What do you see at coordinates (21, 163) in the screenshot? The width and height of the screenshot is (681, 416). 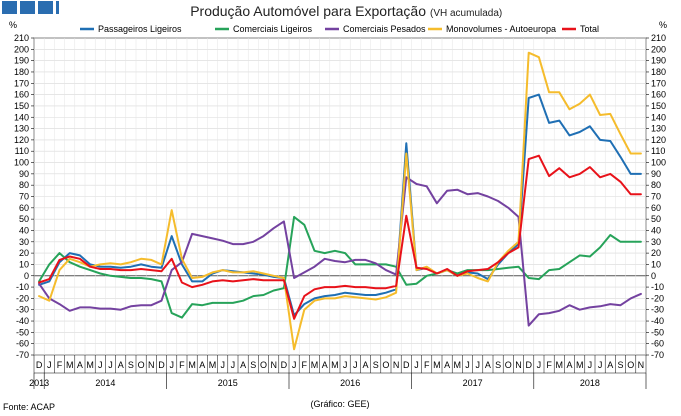 I see `y-tick-label: 100` at bounding box center [21, 163].